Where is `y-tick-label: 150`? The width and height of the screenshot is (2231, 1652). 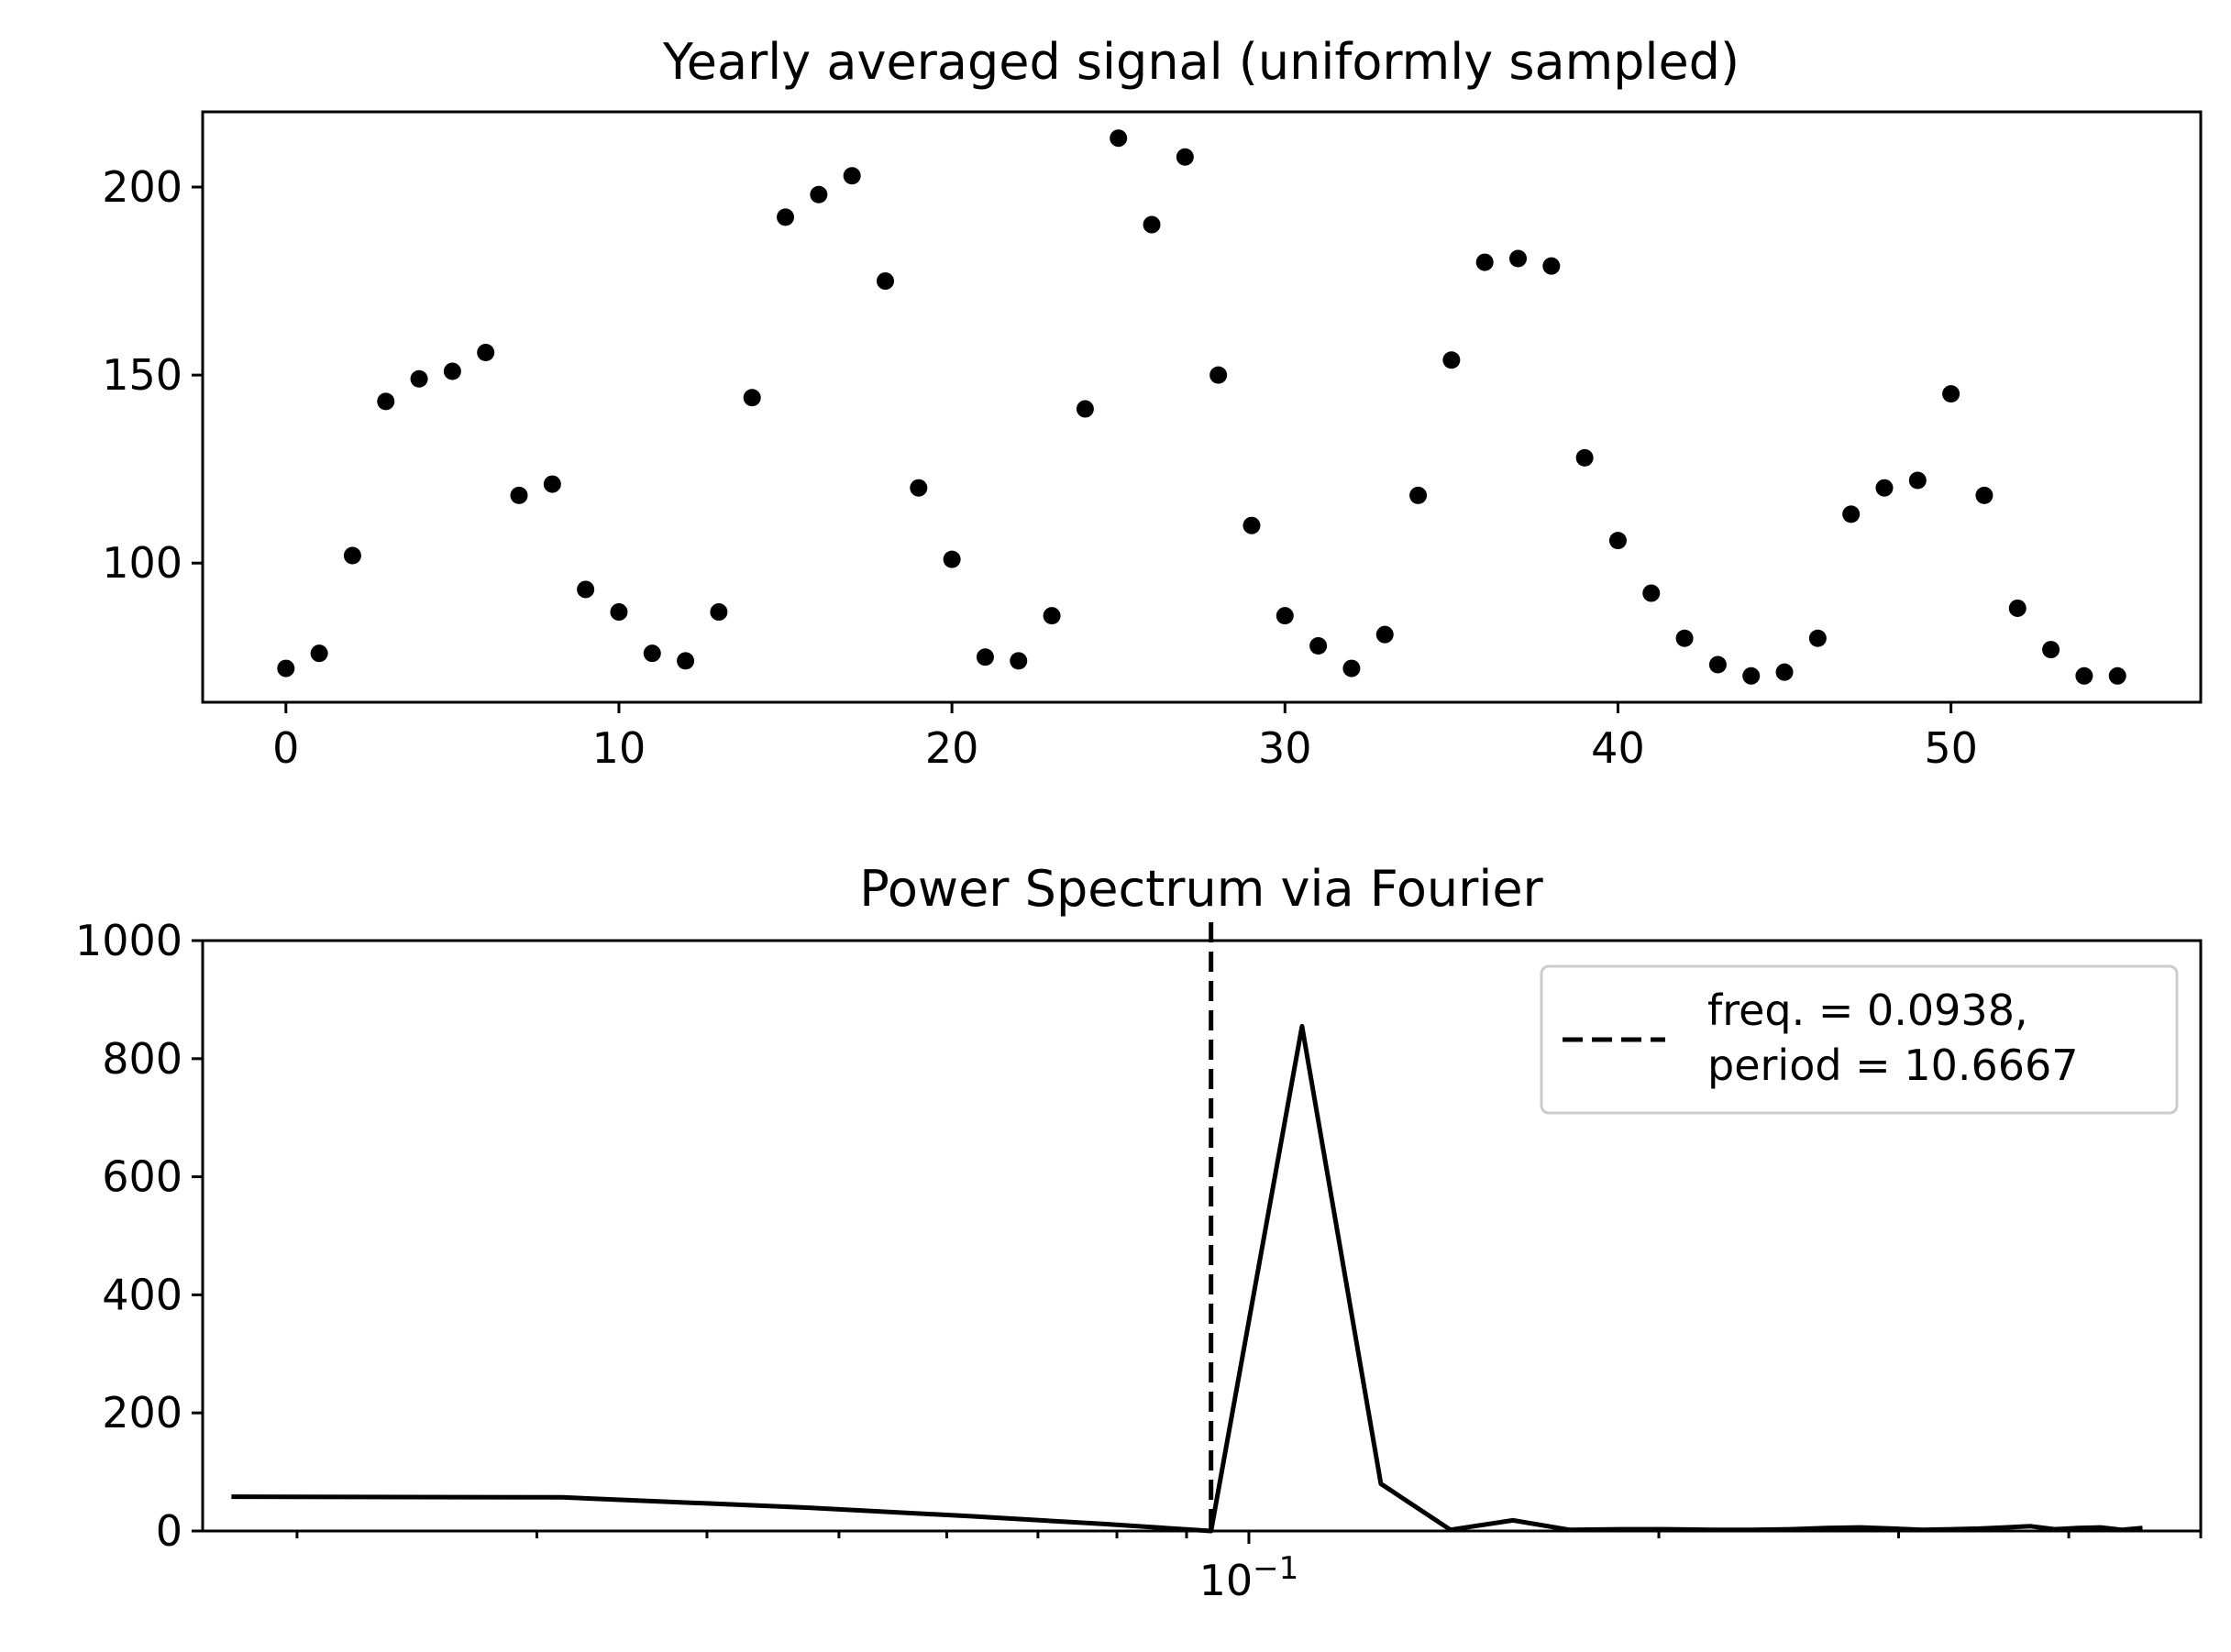 y-tick-label: 150 is located at coordinates (142, 375).